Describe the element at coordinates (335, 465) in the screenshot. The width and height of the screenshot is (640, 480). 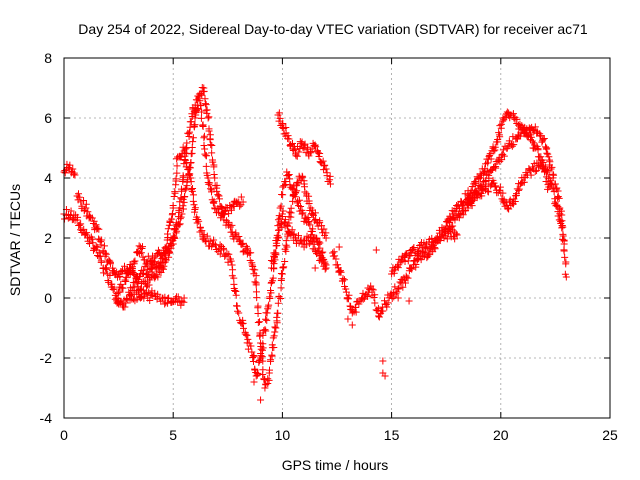
I see `x-axis-label: GPS time / hours` at that location.